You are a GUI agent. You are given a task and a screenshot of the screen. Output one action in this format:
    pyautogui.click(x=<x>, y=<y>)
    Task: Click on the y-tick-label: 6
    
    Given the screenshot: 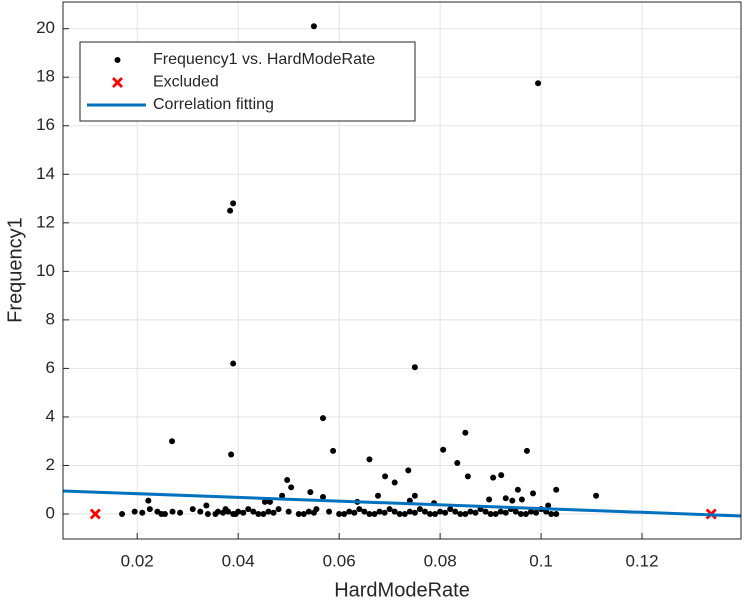 What is the action you would take?
    pyautogui.click(x=50, y=367)
    